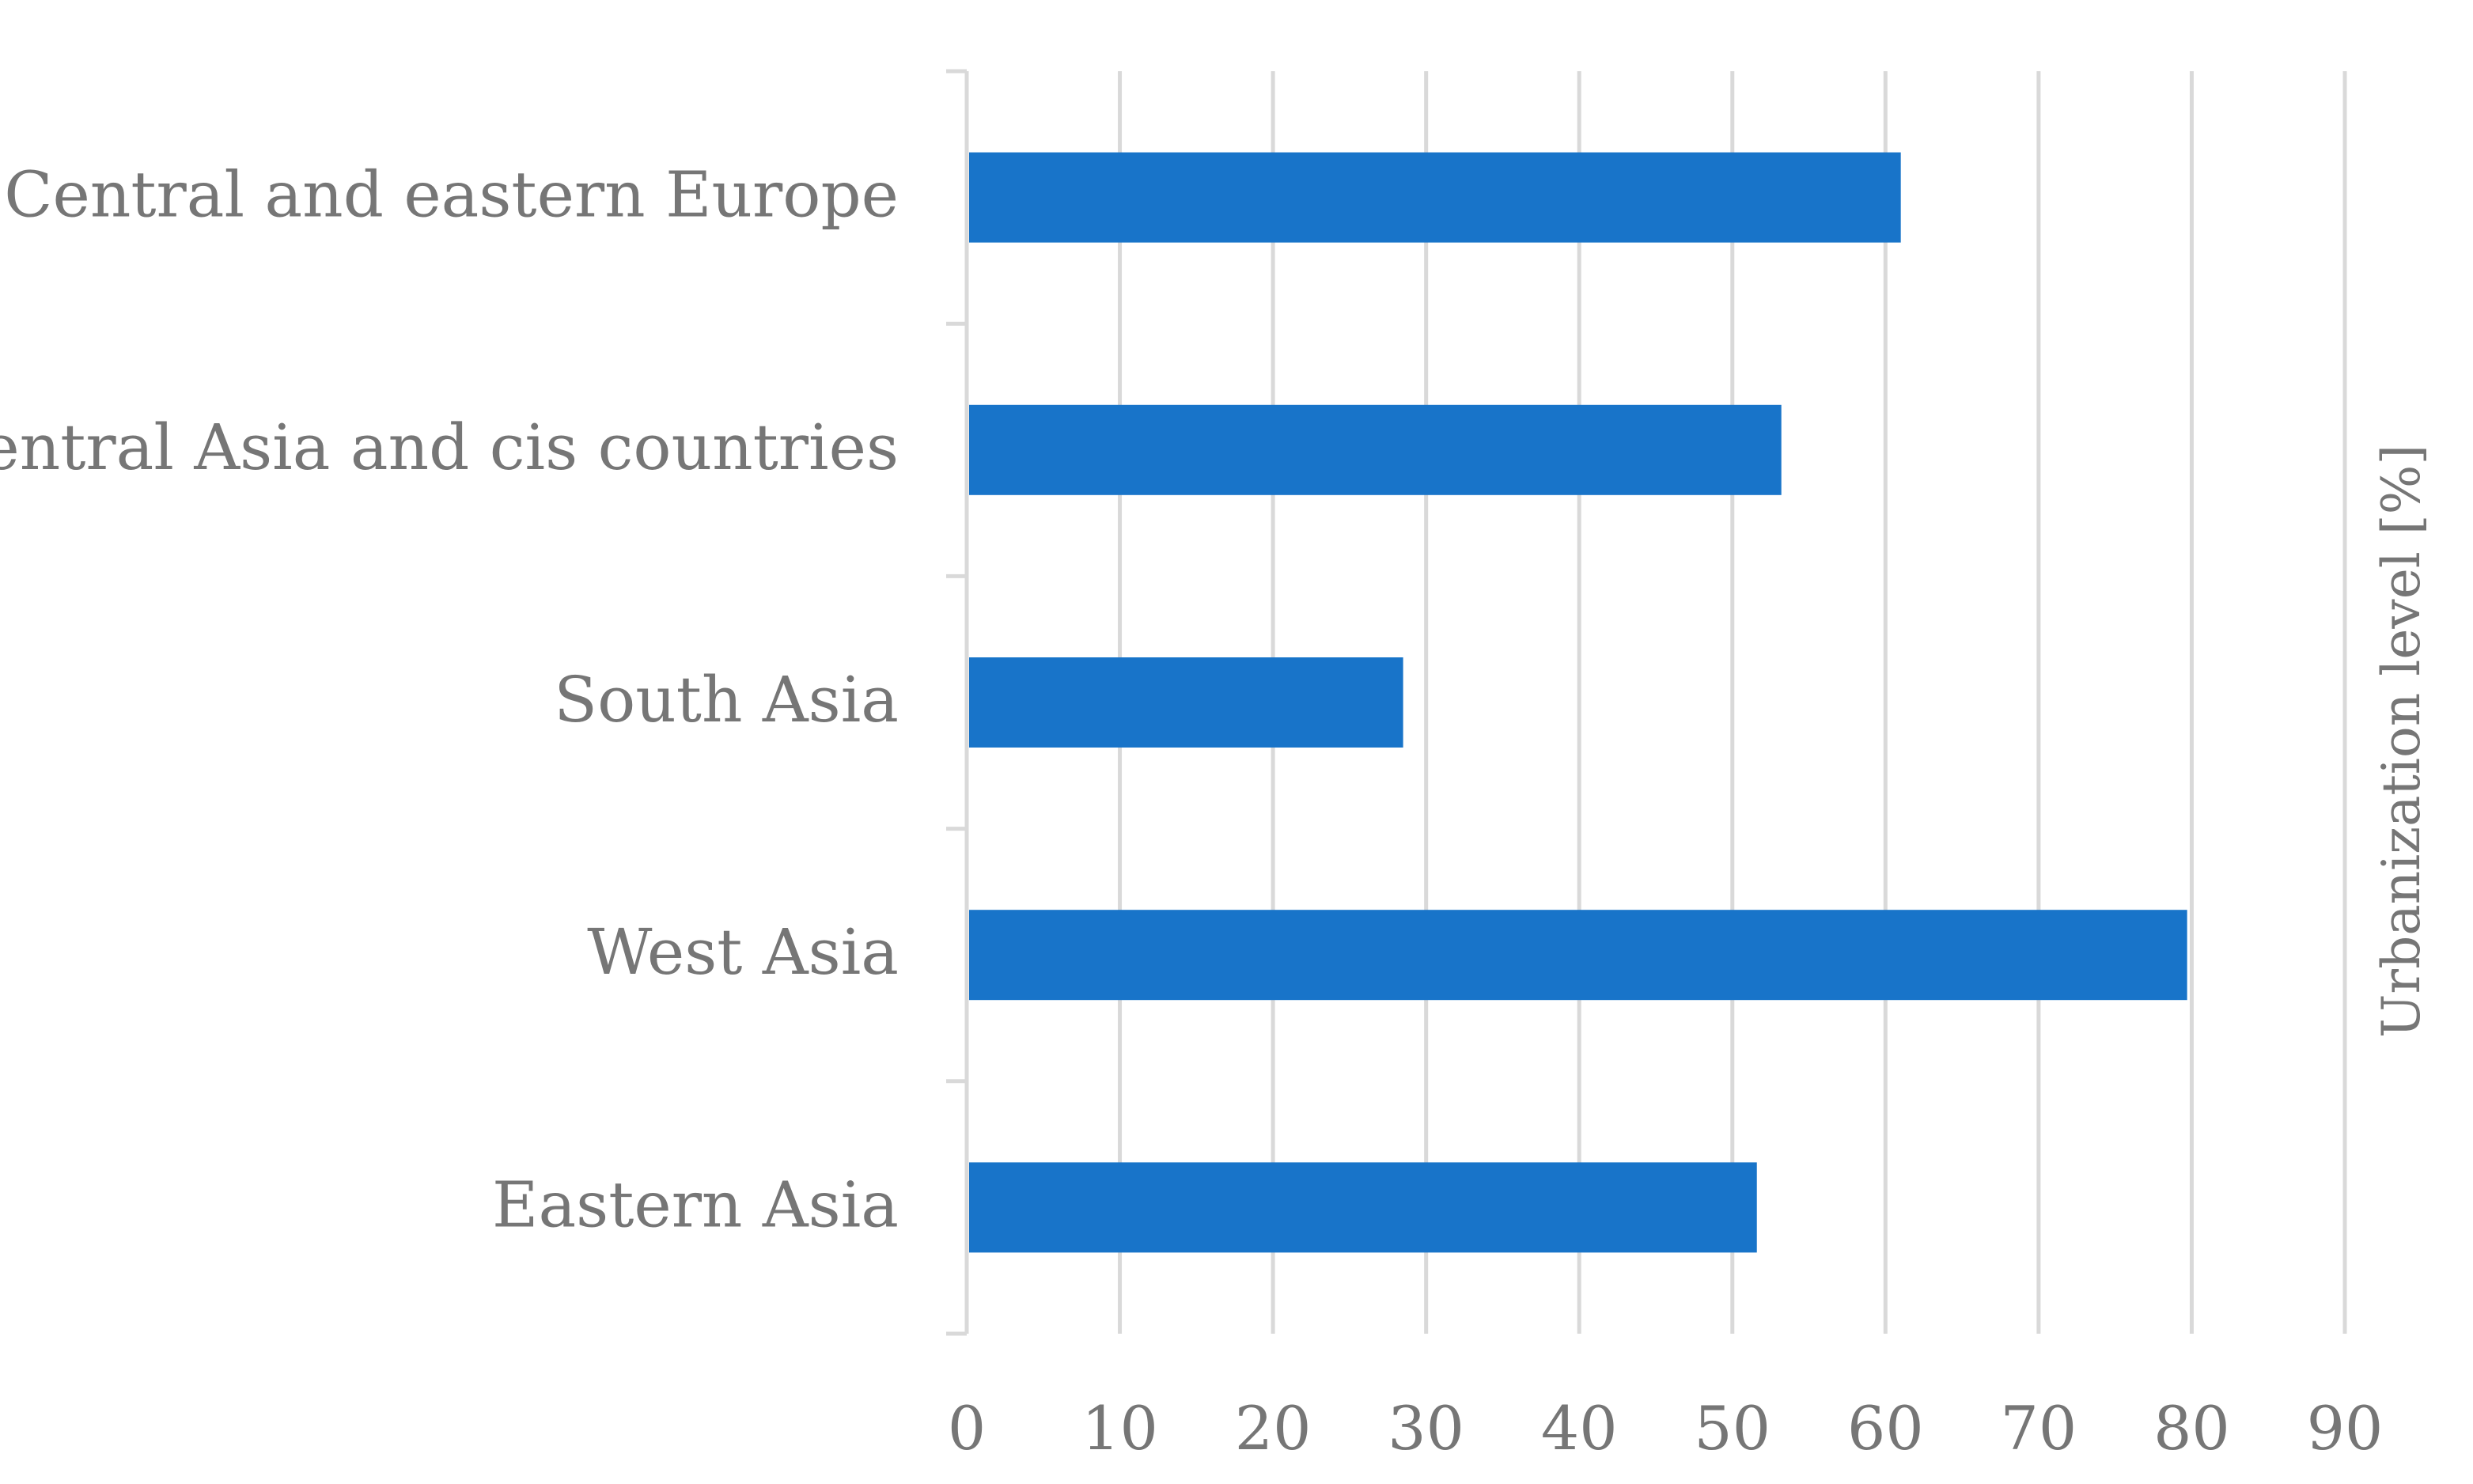  I want to click on category-label: West Asia, so click(743, 952).